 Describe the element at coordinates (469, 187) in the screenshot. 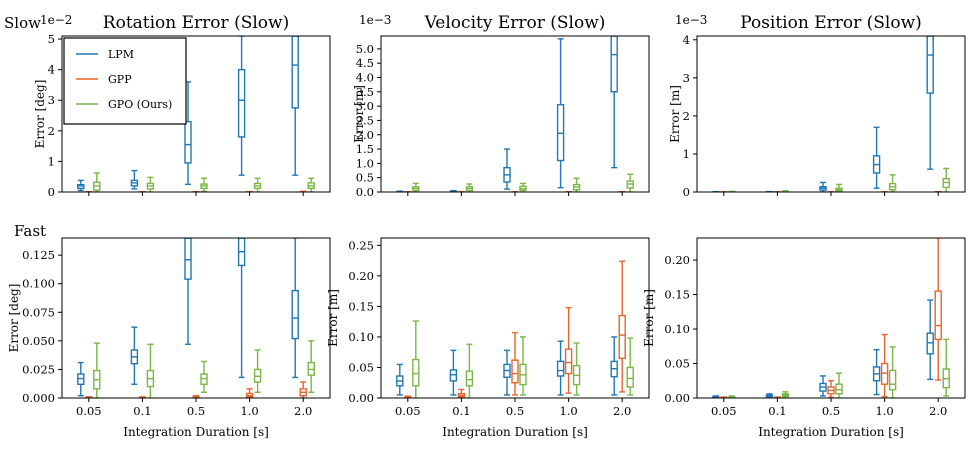

I see `box-gpo-ours-0.1` at that location.